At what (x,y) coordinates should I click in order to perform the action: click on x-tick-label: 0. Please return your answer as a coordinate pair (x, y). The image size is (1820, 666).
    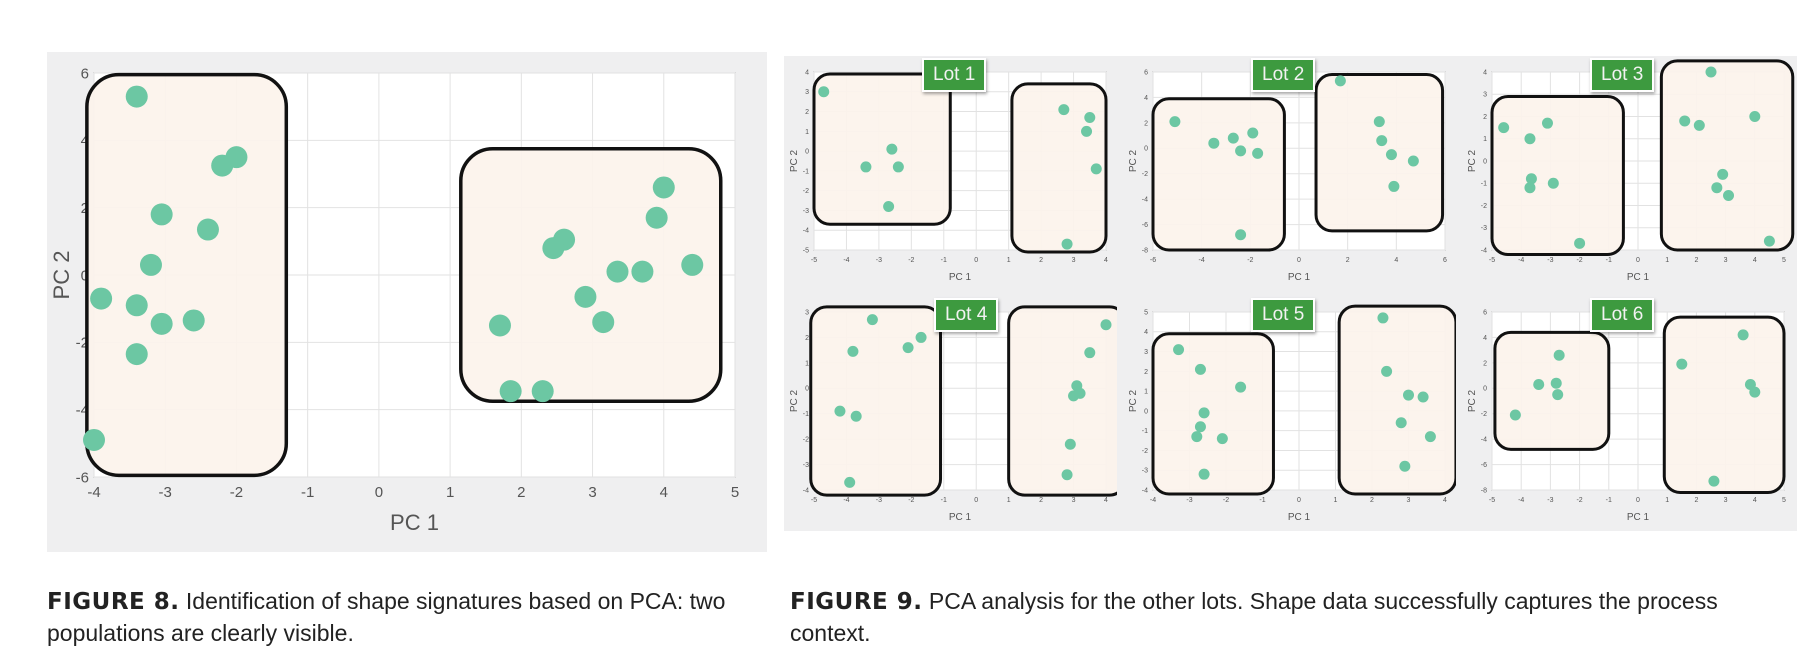
    Looking at the image, I should click on (379, 492).